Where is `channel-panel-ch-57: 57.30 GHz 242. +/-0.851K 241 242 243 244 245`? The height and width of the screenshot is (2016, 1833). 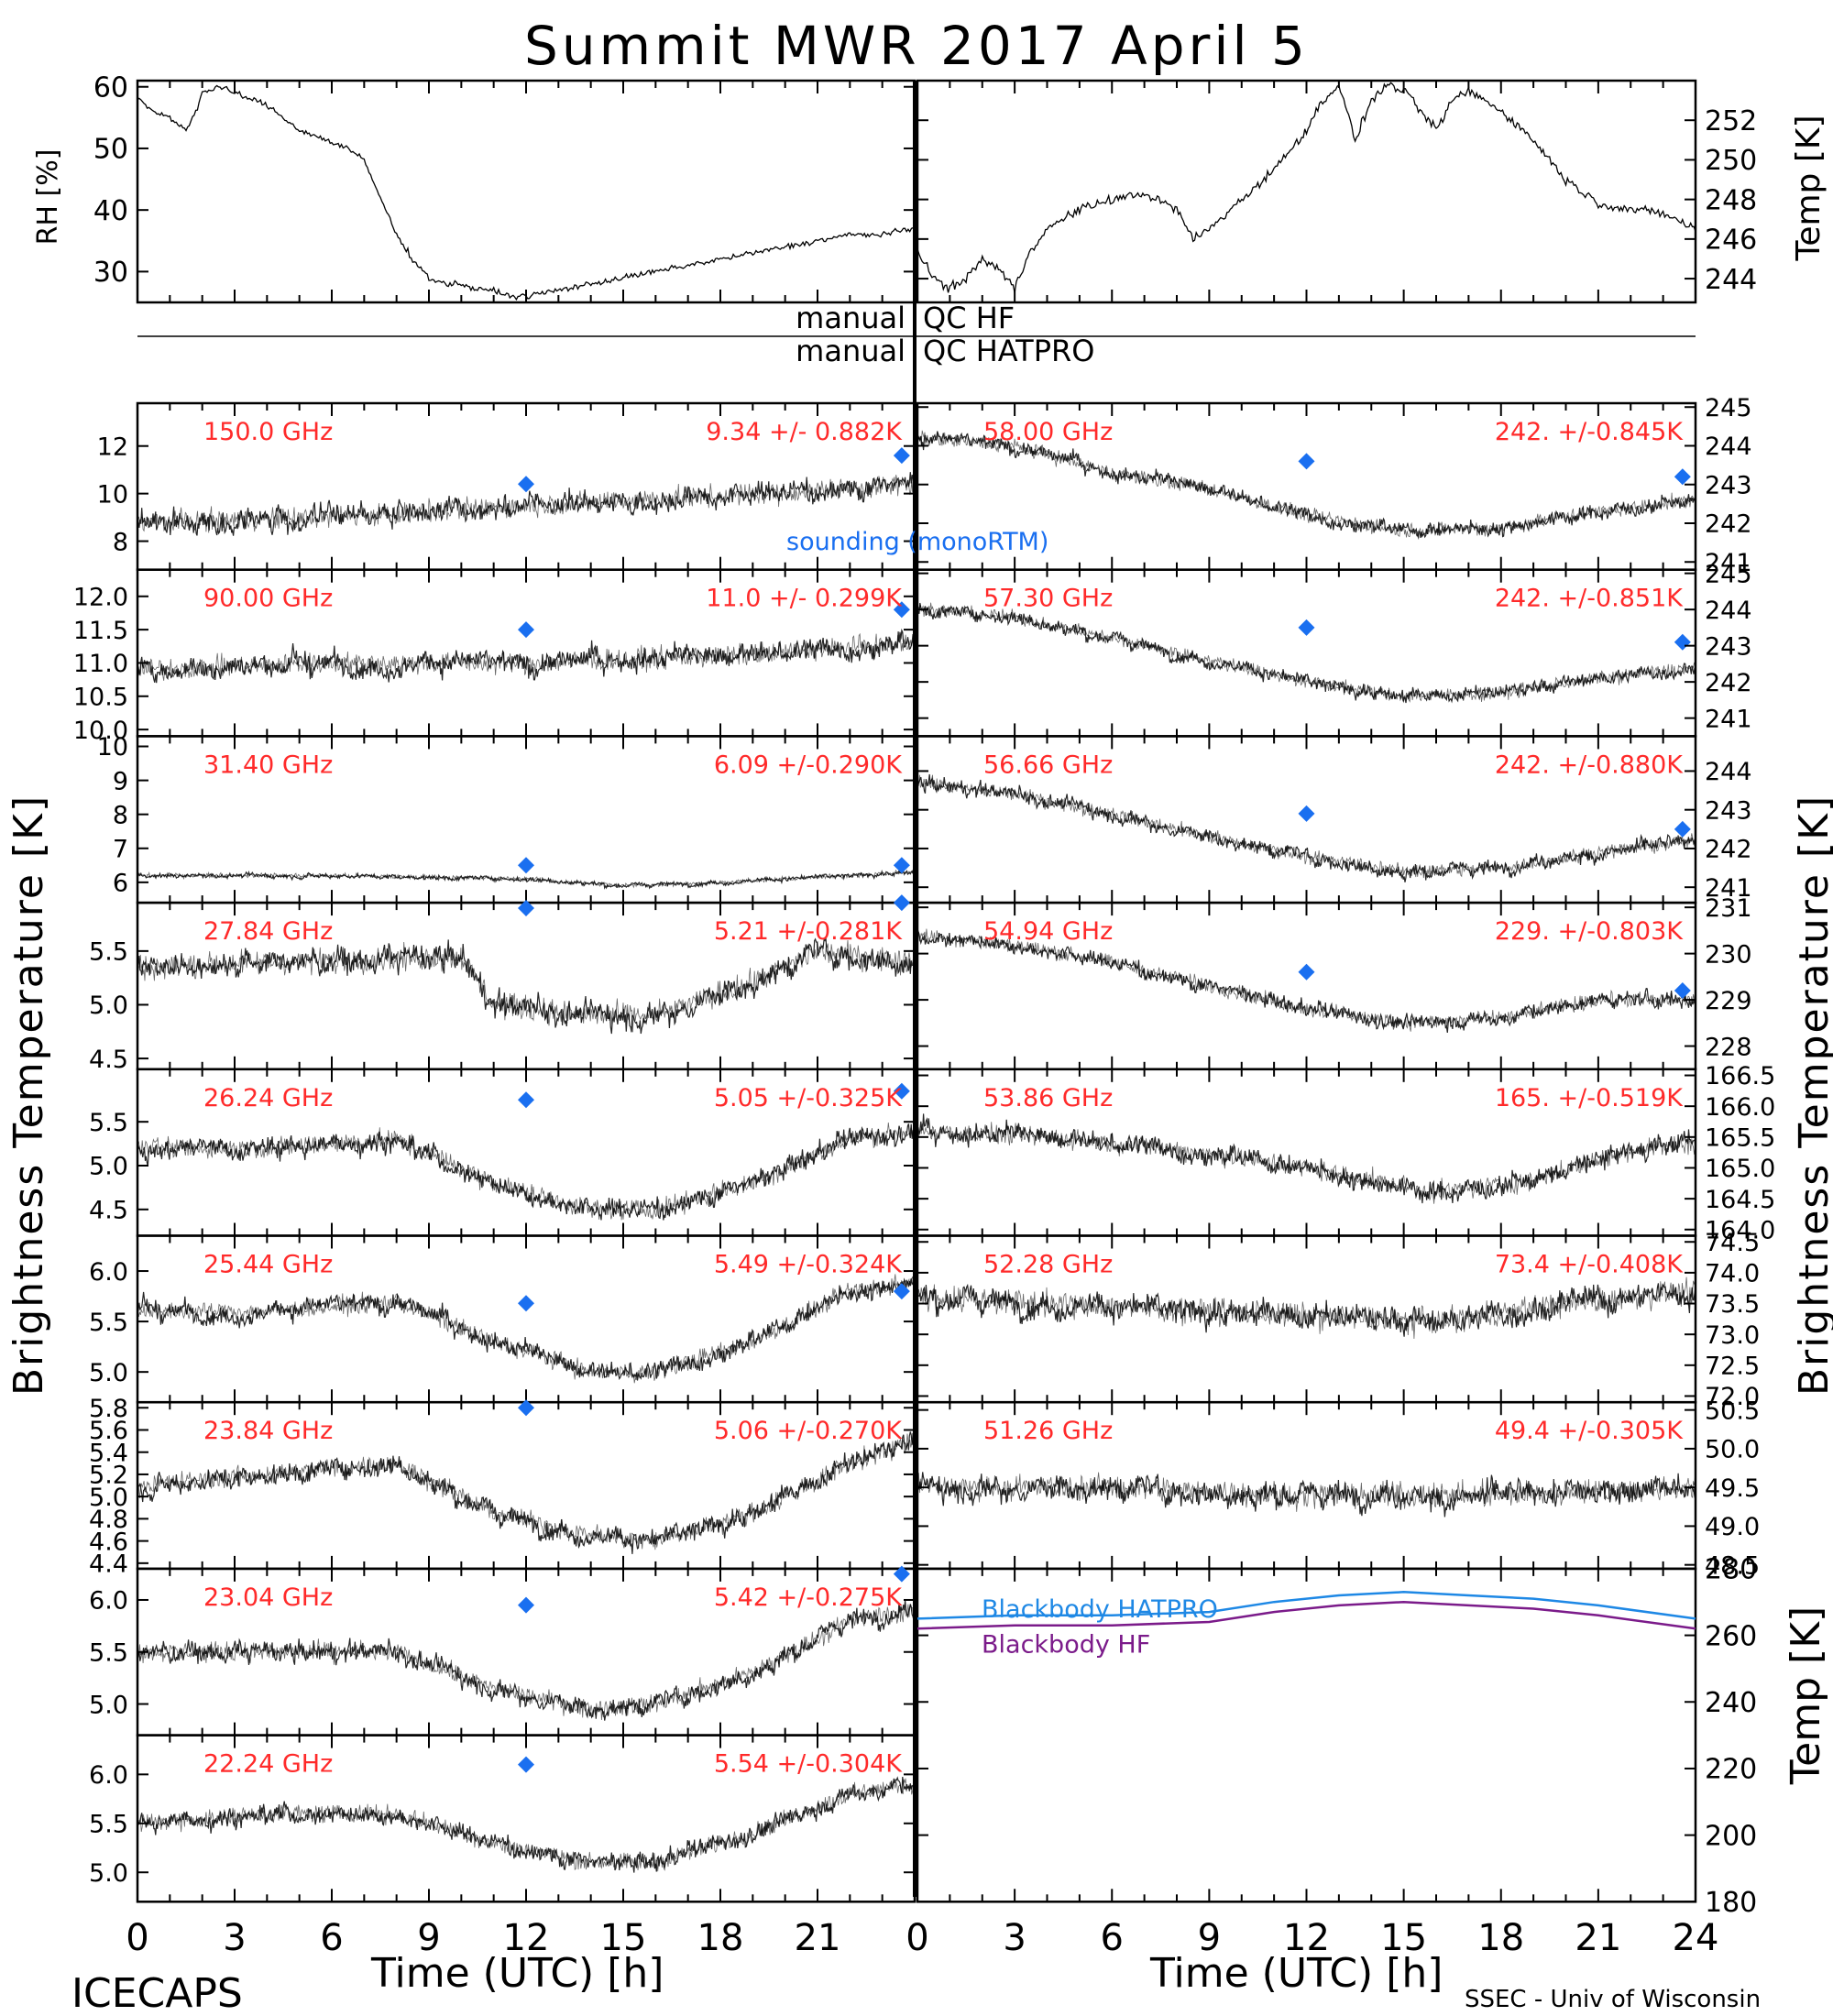 channel-panel-ch-57: 57.30 GHz 242. +/-0.851K 241 242 243 244 245 is located at coordinates (1334, 649).